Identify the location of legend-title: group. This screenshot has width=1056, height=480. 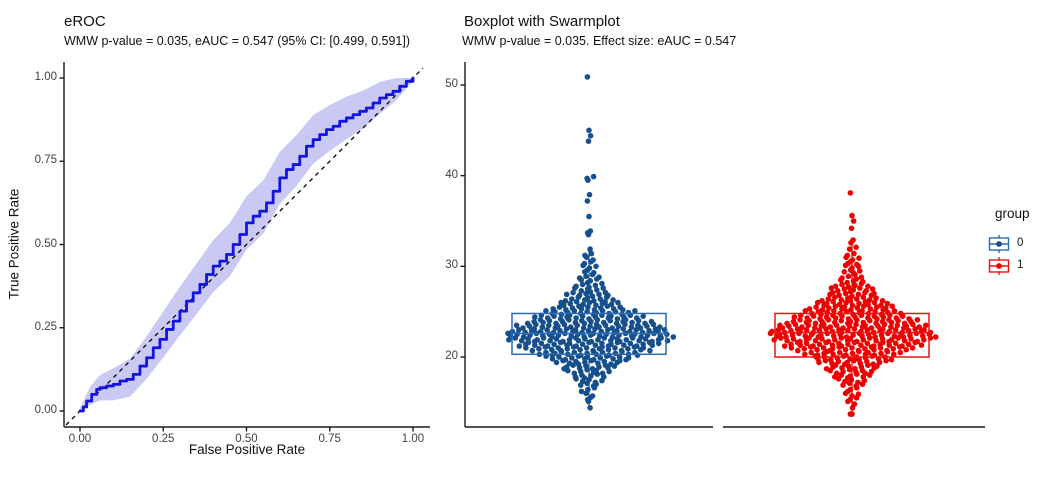
(1012, 213).